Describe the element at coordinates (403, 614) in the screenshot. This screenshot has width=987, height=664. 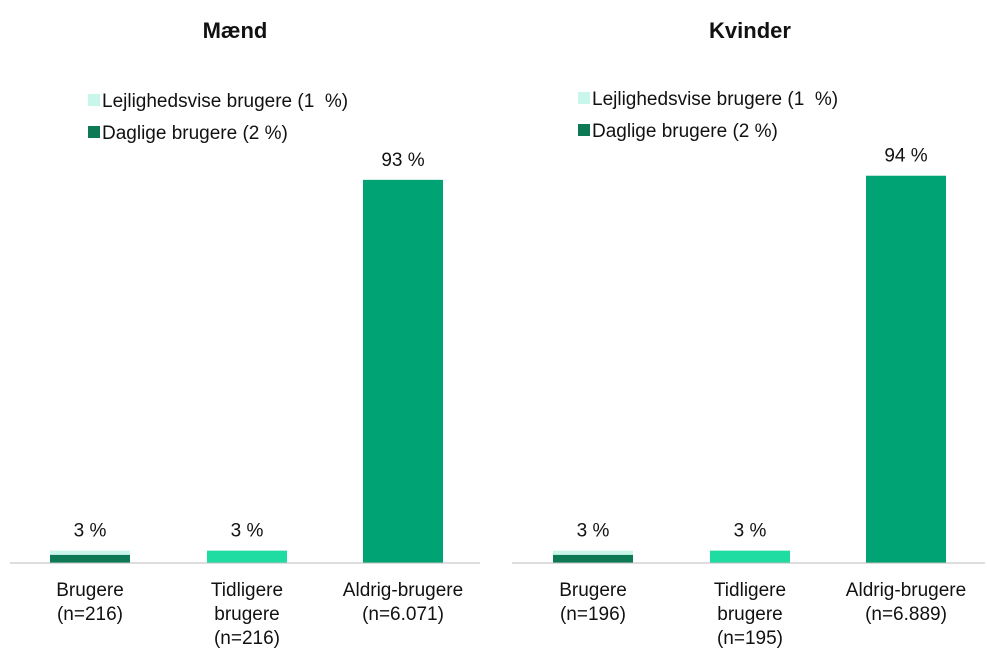
I see `x-tick-label: (n=6.071)` at that location.